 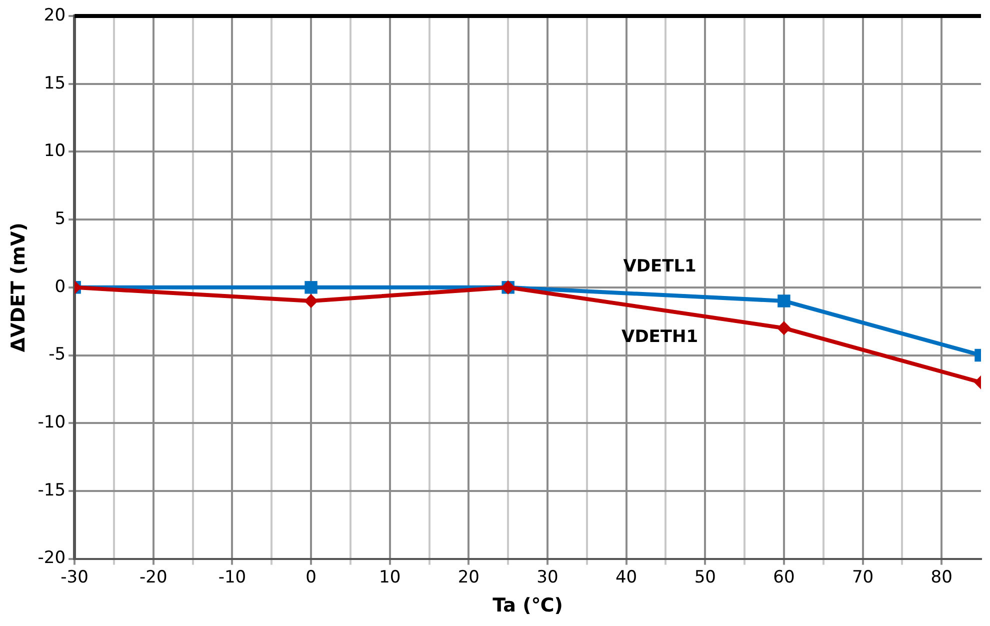 I want to click on x-tick-label: 70, so click(x=863, y=577).